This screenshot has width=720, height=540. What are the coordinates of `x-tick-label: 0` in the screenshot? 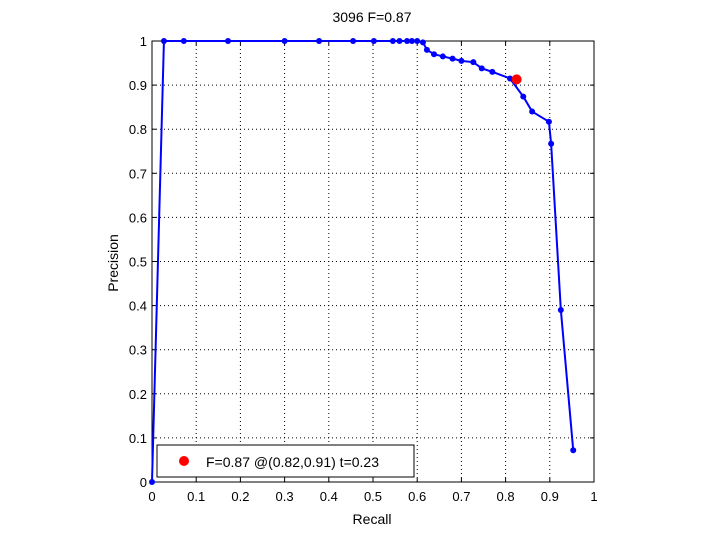 It's located at (151, 496).